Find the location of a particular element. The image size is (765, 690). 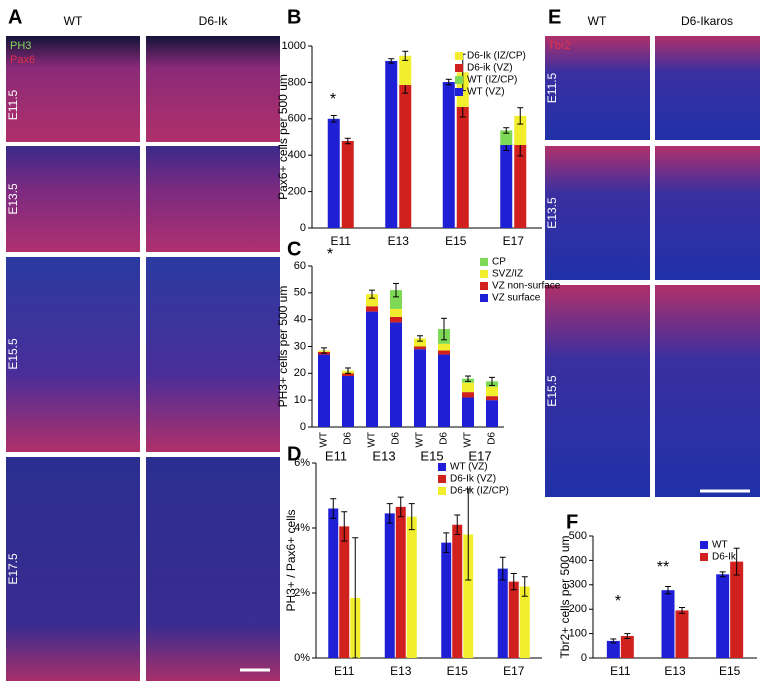

y-tick-label: 40 is located at coordinates (300, 320).